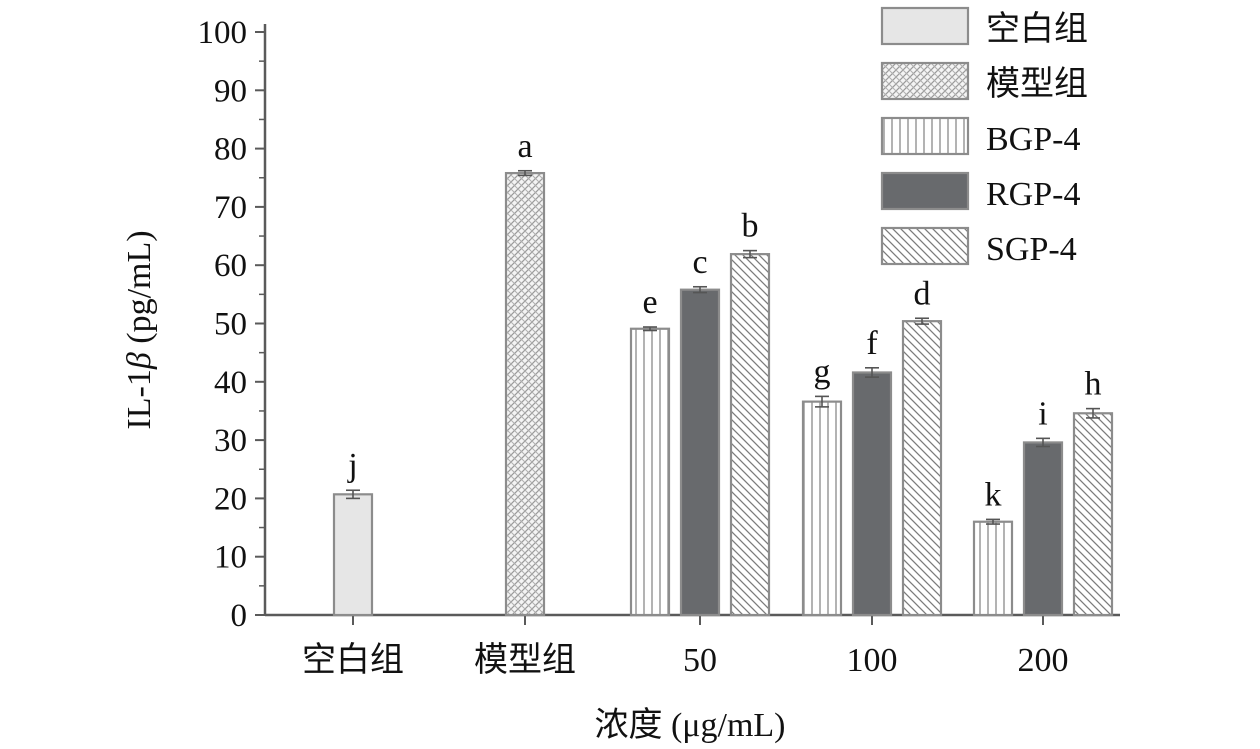  What do you see at coordinates (1033, 139) in the screenshot?
I see `legend-label: BGP-4` at bounding box center [1033, 139].